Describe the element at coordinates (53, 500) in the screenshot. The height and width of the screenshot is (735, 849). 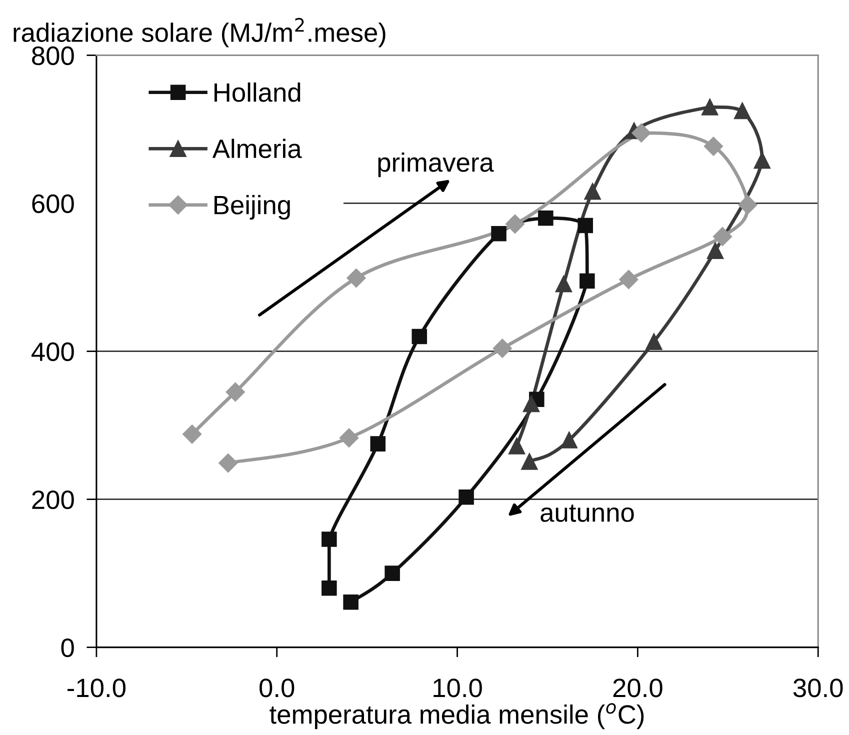
I see `y-tick-label: 200` at that location.